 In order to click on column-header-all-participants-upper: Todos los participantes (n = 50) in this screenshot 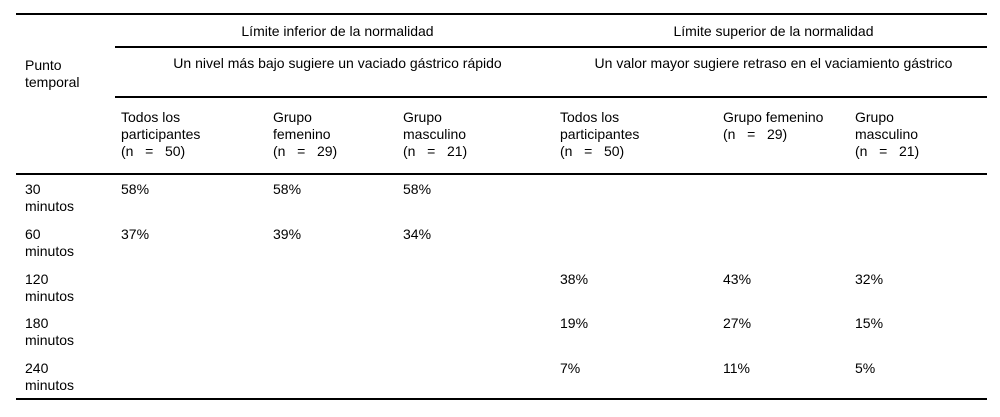, I will do `click(600, 134)`.